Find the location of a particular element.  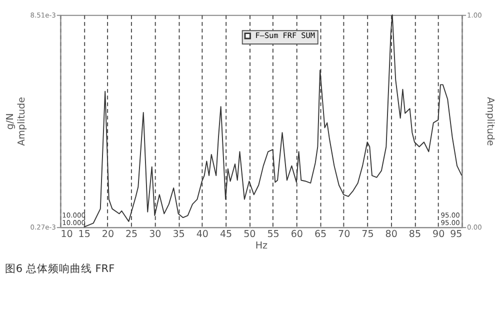

x-tick-label: 20 is located at coordinates (108, 234).